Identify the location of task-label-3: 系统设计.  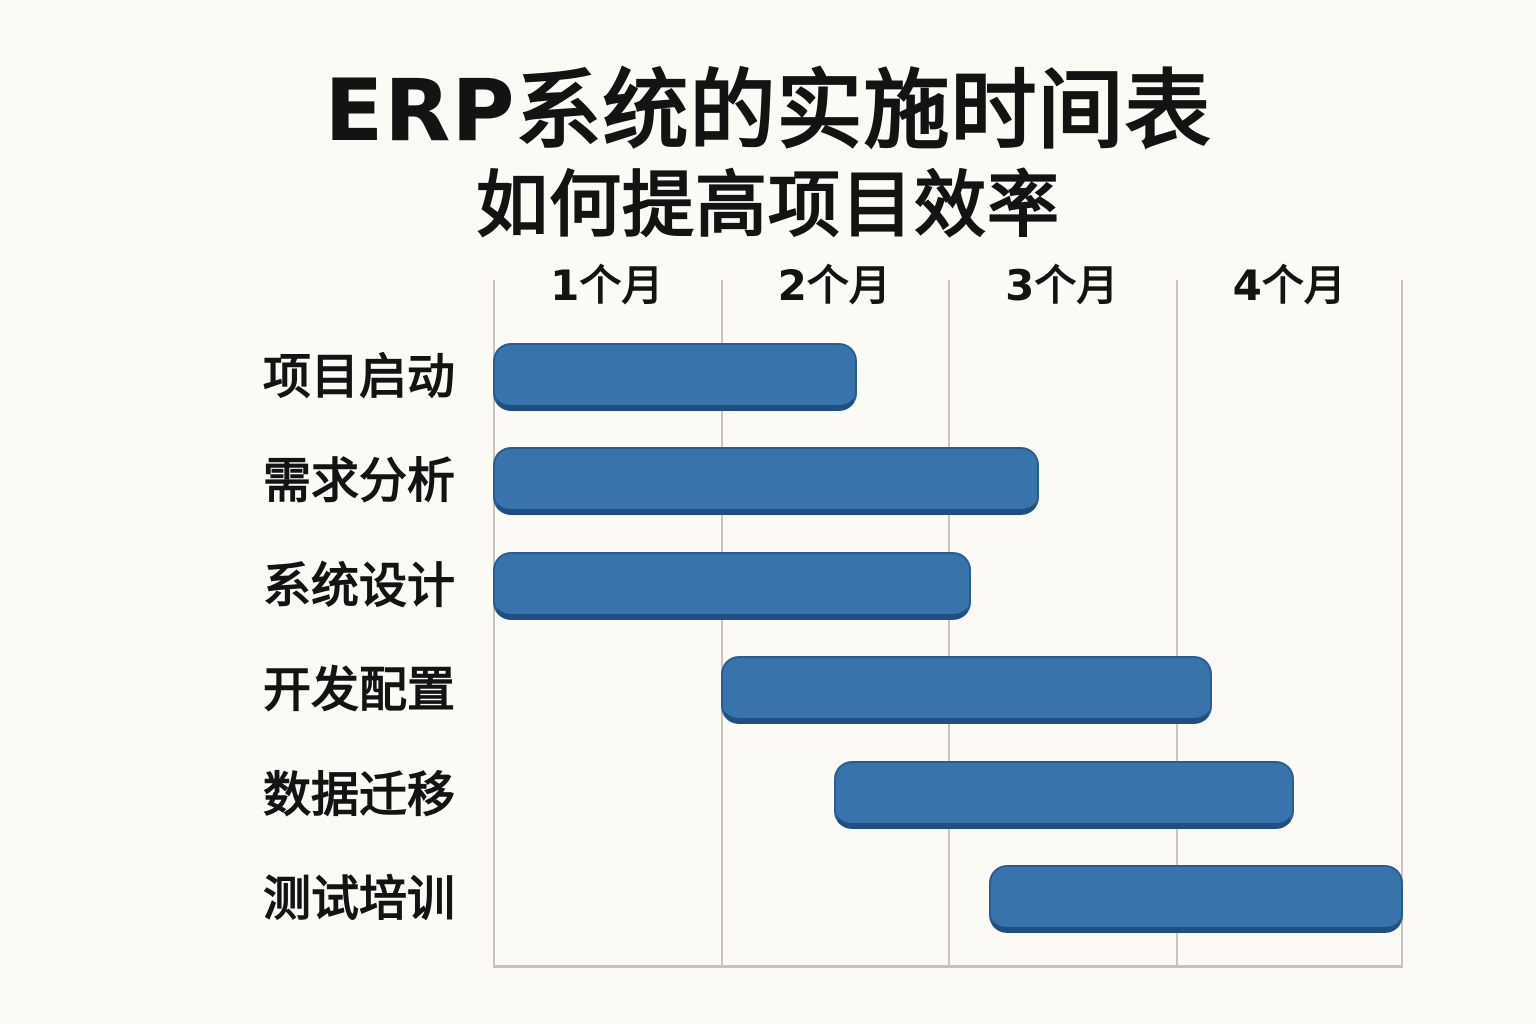
(358, 585).